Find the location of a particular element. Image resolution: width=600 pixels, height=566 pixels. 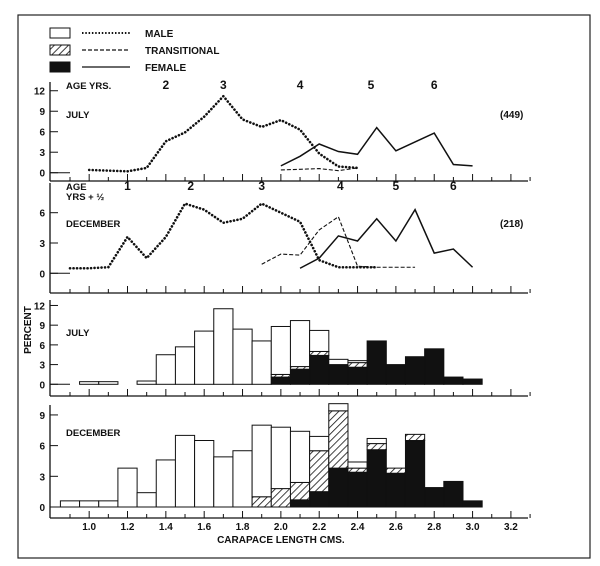

legend-swatch-male is located at coordinates (60, 33).